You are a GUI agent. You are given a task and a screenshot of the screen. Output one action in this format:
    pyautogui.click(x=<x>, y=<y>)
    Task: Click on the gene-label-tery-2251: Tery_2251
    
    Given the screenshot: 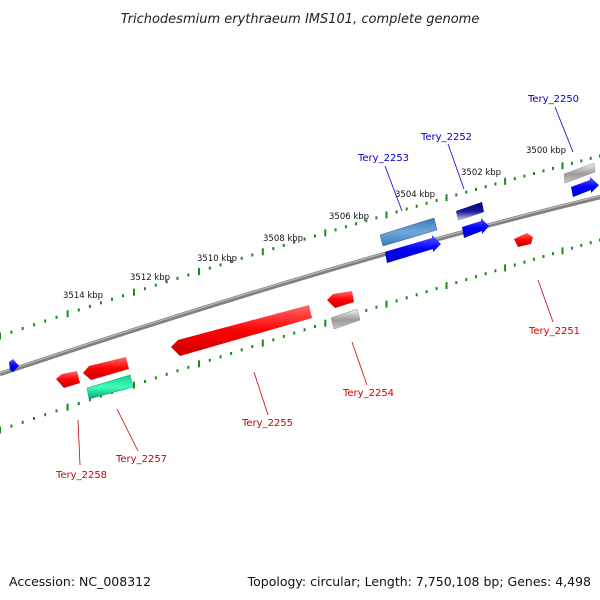 What is the action you would take?
    pyautogui.click(x=554, y=331)
    